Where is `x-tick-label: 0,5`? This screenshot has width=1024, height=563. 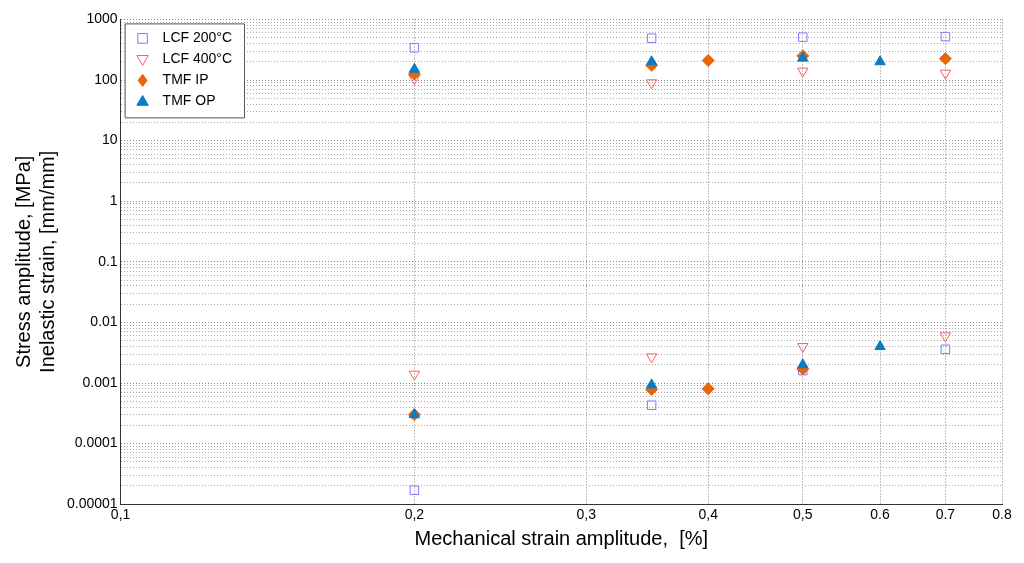
x-tick-label: 0,5 is located at coordinates (803, 514).